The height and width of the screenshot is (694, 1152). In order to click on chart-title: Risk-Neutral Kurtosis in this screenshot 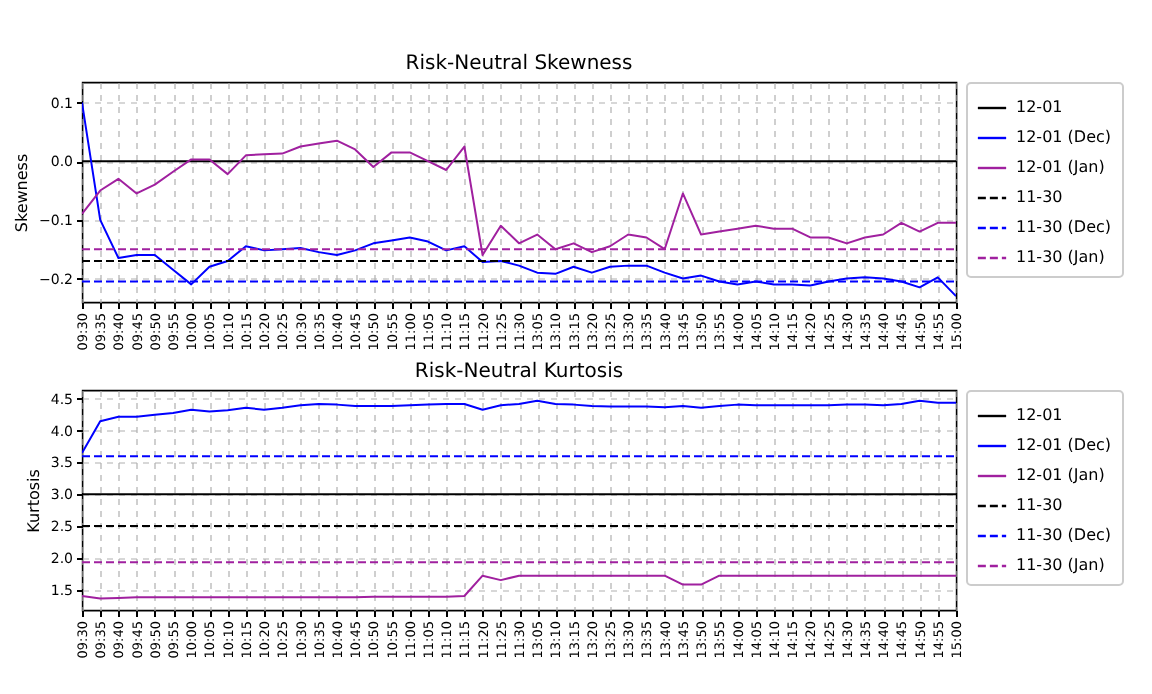, I will do `click(519, 372)`.